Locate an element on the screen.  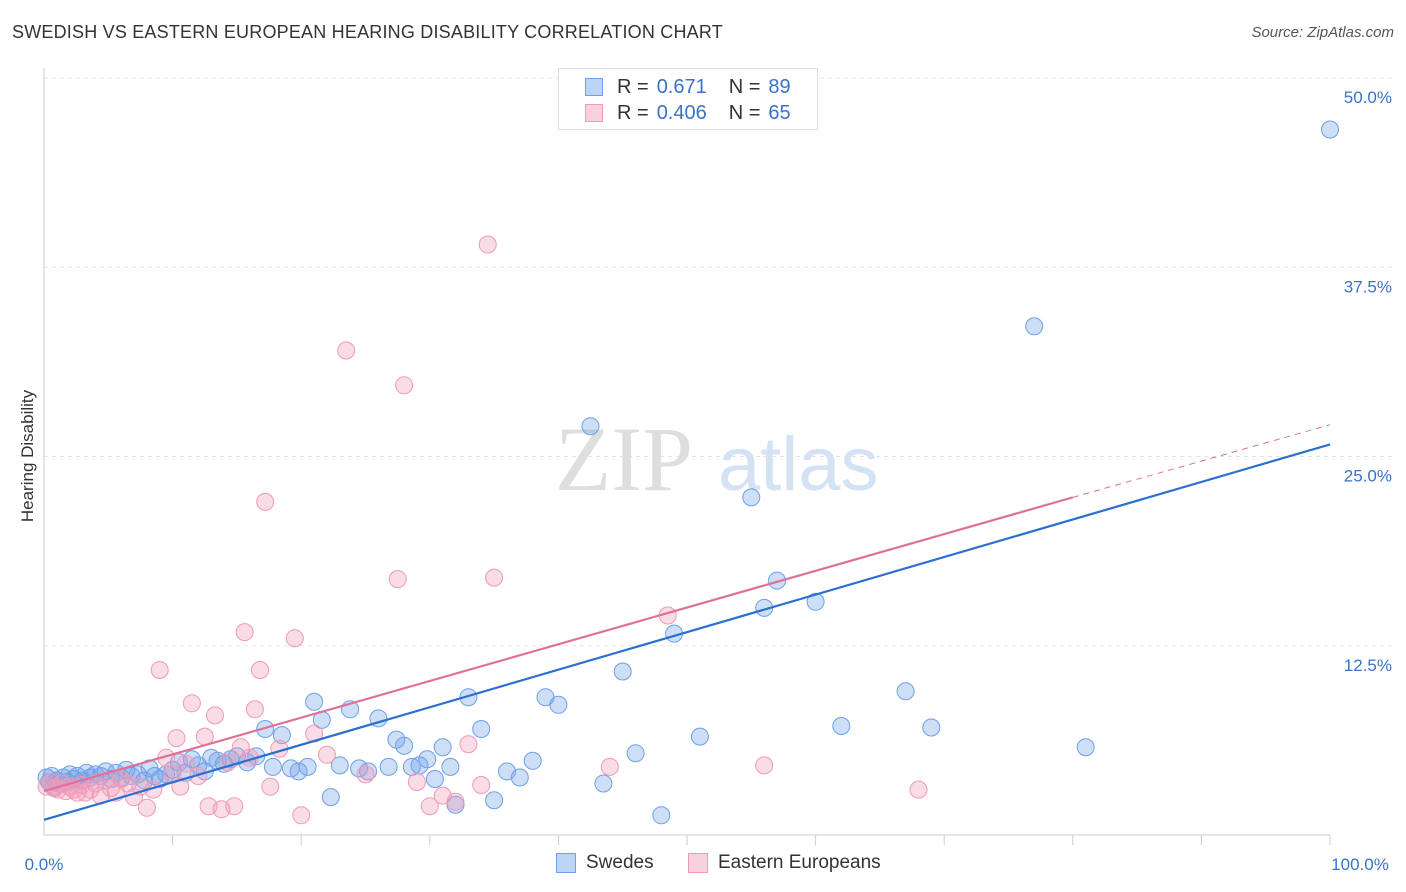
legend-label-eastern-europeans: Eastern Europeans is located at coordinates (799, 862).